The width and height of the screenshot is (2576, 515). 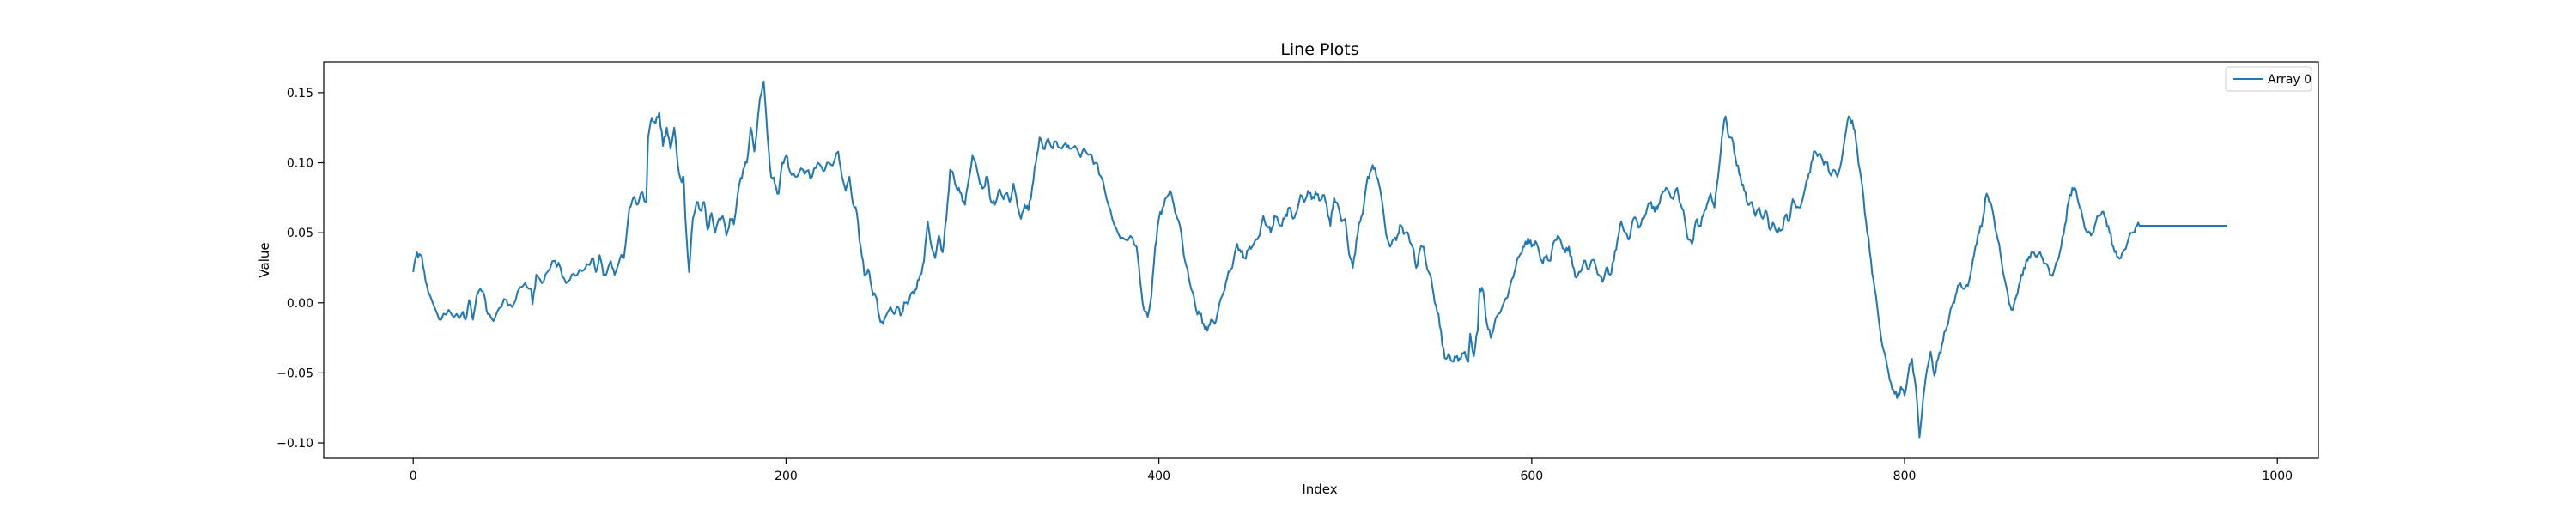 I want to click on legend-box, so click(x=2268, y=79).